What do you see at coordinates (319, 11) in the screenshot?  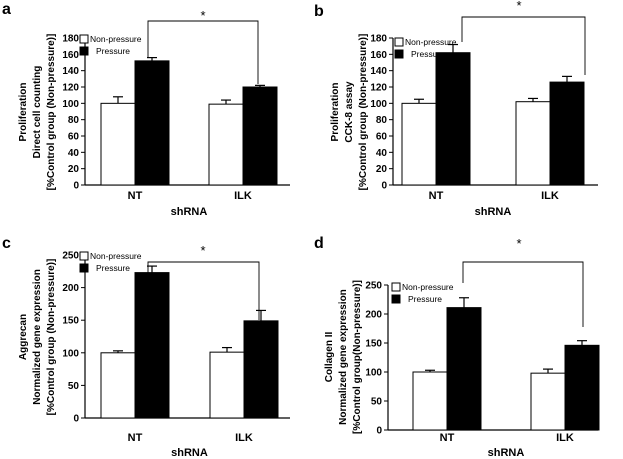 I see `panel-letter: b` at bounding box center [319, 11].